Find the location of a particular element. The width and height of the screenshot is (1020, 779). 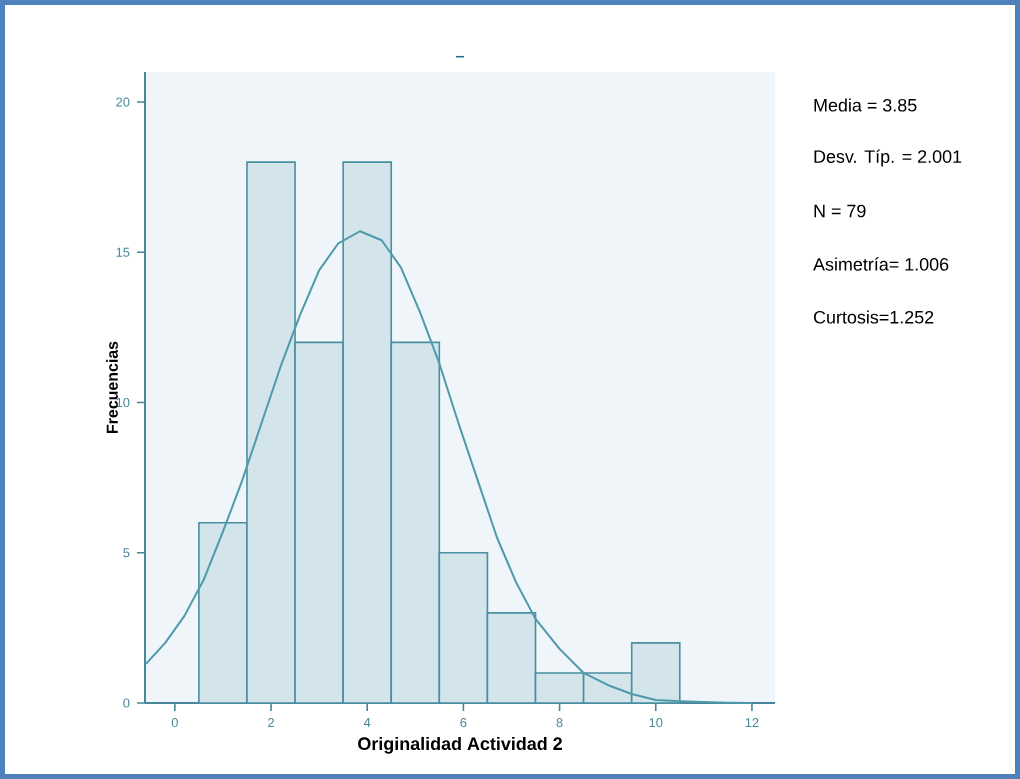

x-tick-label: 4 is located at coordinates (367, 722).